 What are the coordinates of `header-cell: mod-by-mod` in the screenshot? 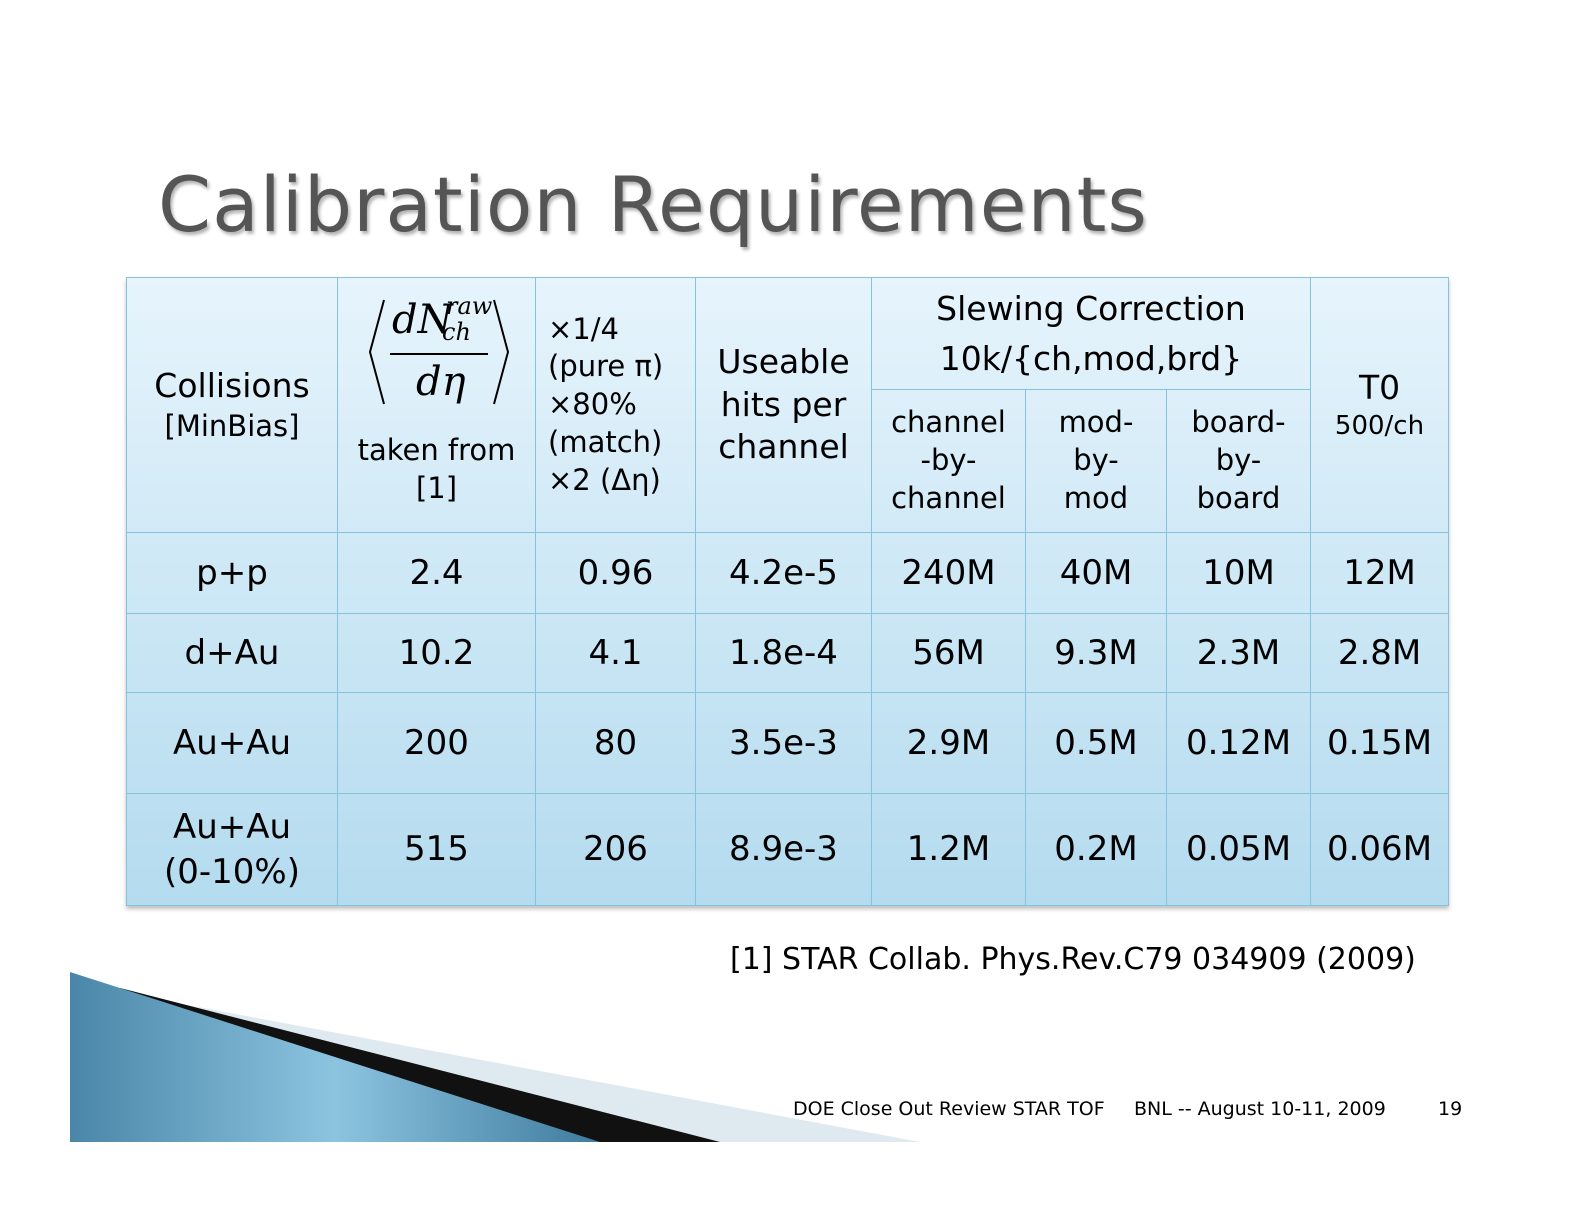 It's located at (1096, 461).